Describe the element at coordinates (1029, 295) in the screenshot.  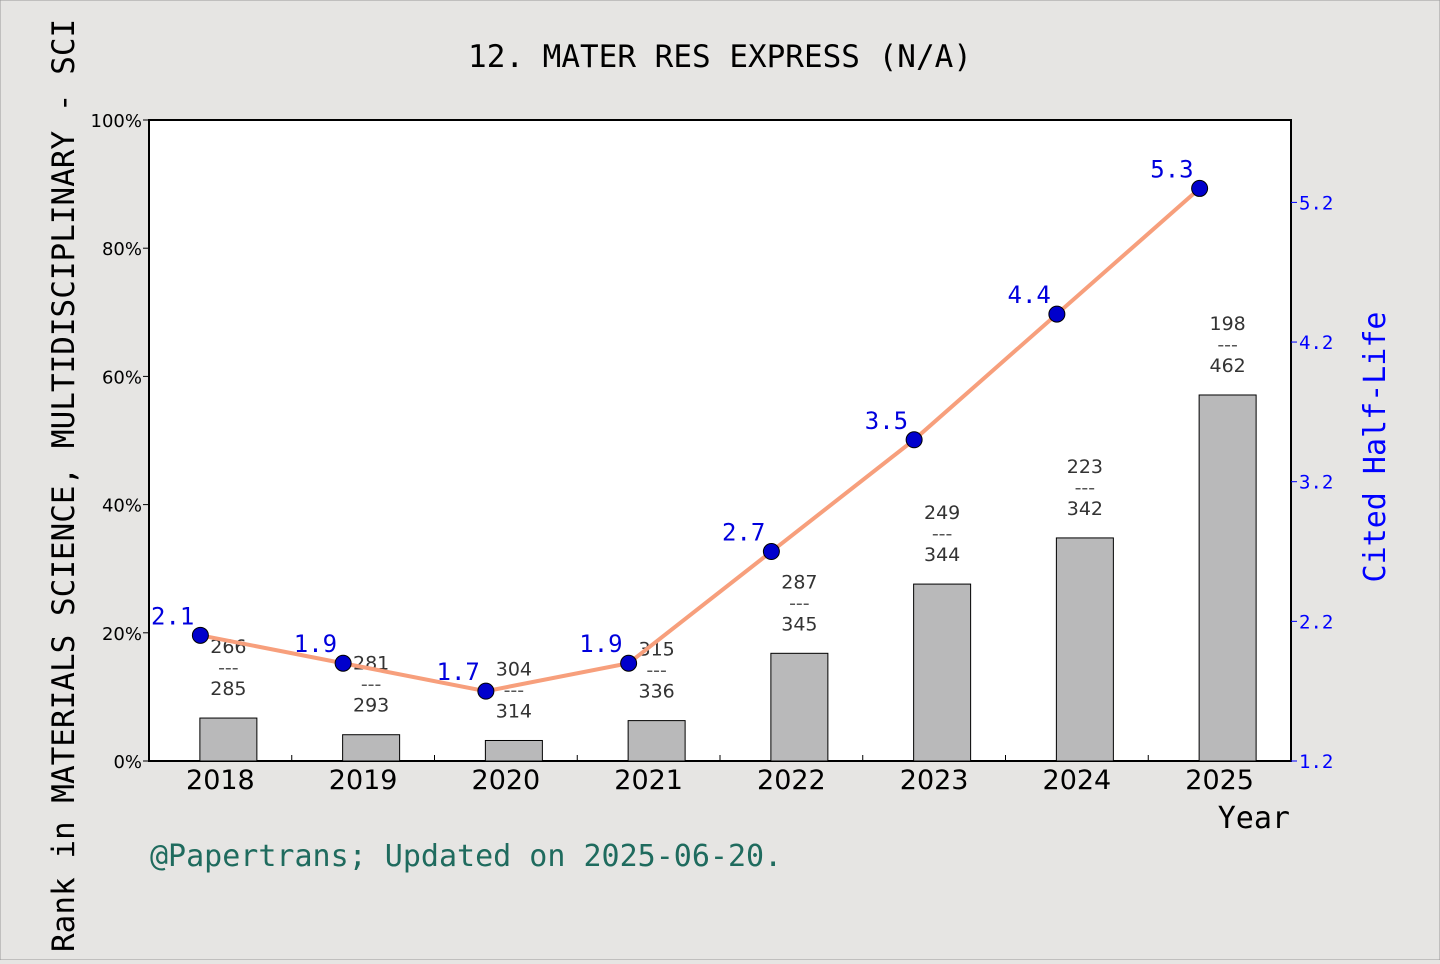
I see `half-life-label: 4.4` at that location.